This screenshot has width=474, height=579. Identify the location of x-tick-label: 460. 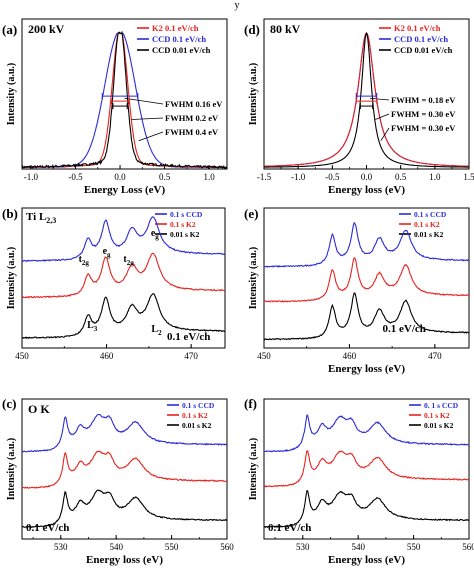
(350, 356).